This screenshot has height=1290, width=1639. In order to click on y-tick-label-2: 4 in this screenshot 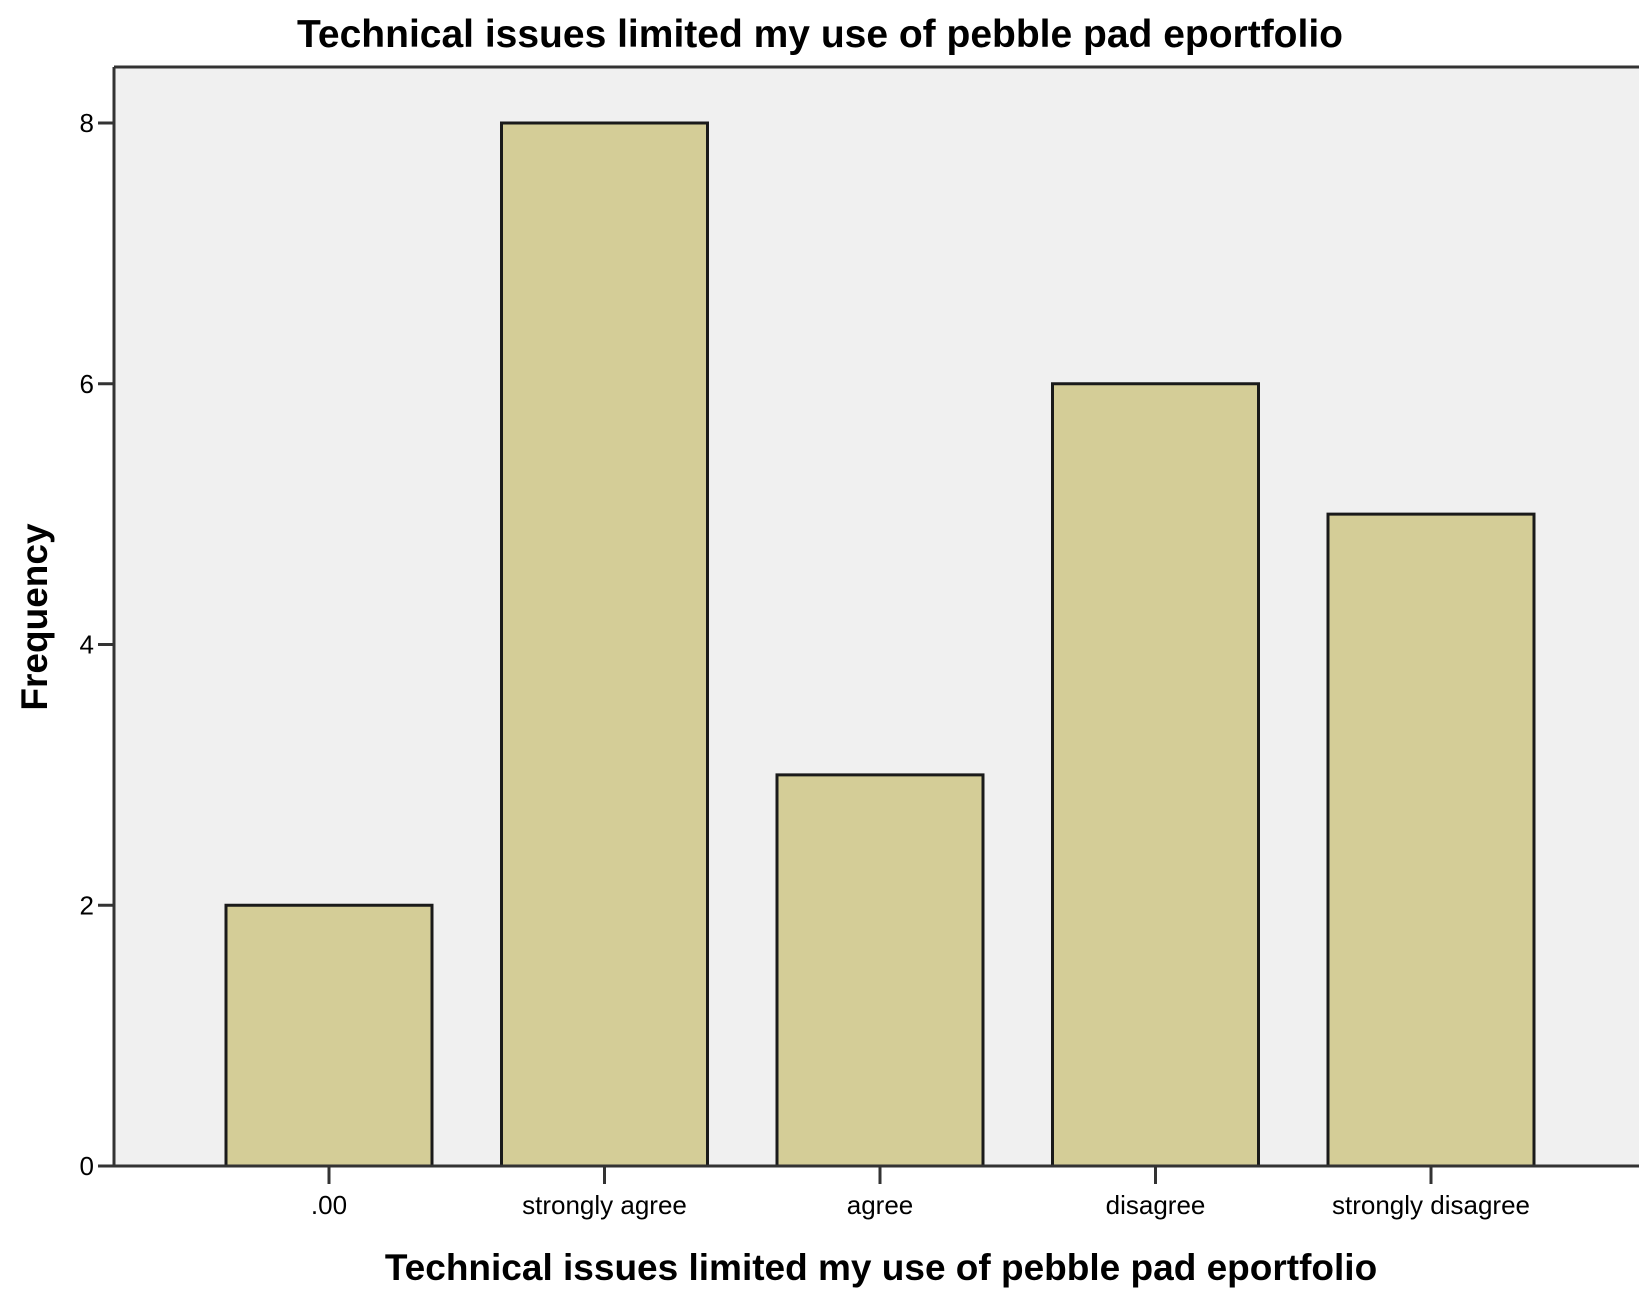, I will do `click(87, 645)`.